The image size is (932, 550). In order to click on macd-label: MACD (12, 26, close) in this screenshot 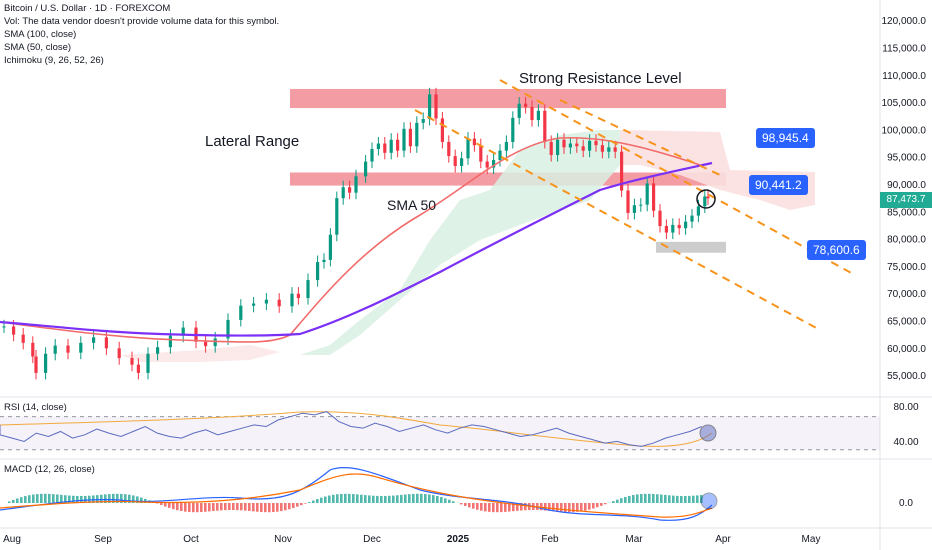, I will do `click(49, 469)`.